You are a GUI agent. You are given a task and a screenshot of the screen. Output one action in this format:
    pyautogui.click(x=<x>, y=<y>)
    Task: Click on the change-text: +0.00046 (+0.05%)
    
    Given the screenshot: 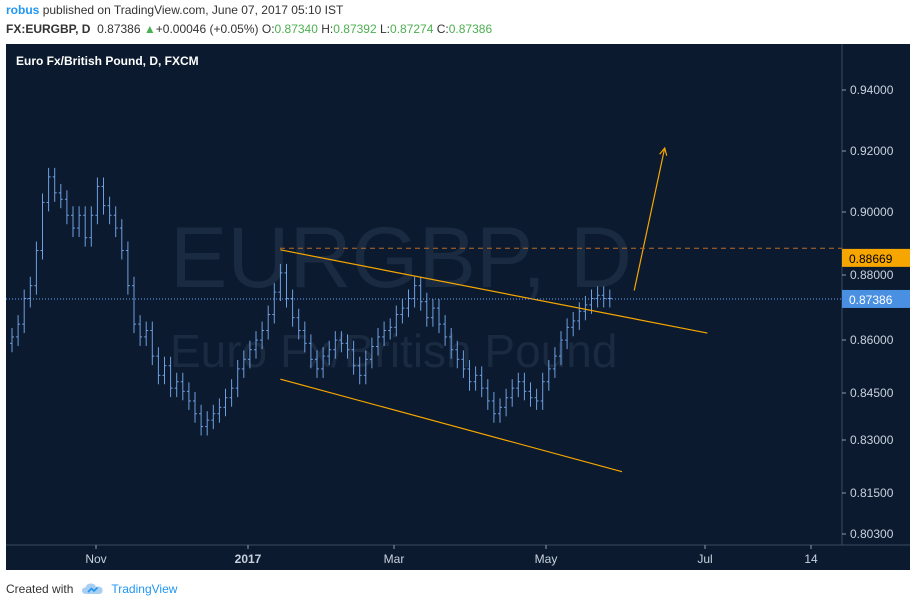 What is the action you would take?
    pyautogui.click(x=207, y=29)
    